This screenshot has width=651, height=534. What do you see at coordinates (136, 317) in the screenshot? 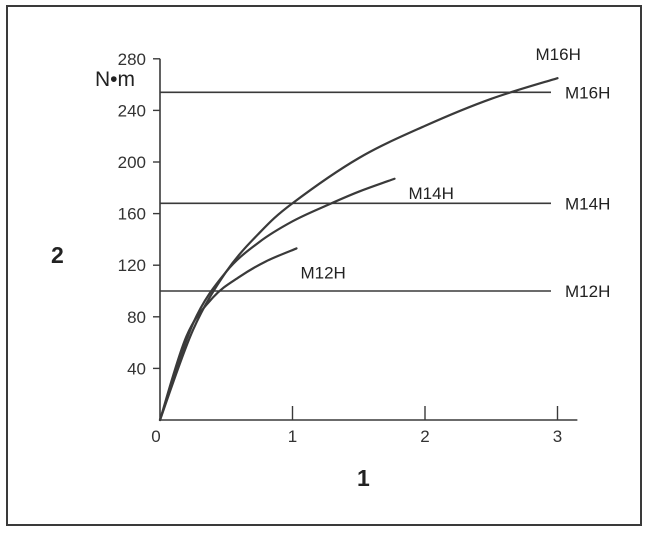
I see `y-tick-label: 80` at bounding box center [136, 317].